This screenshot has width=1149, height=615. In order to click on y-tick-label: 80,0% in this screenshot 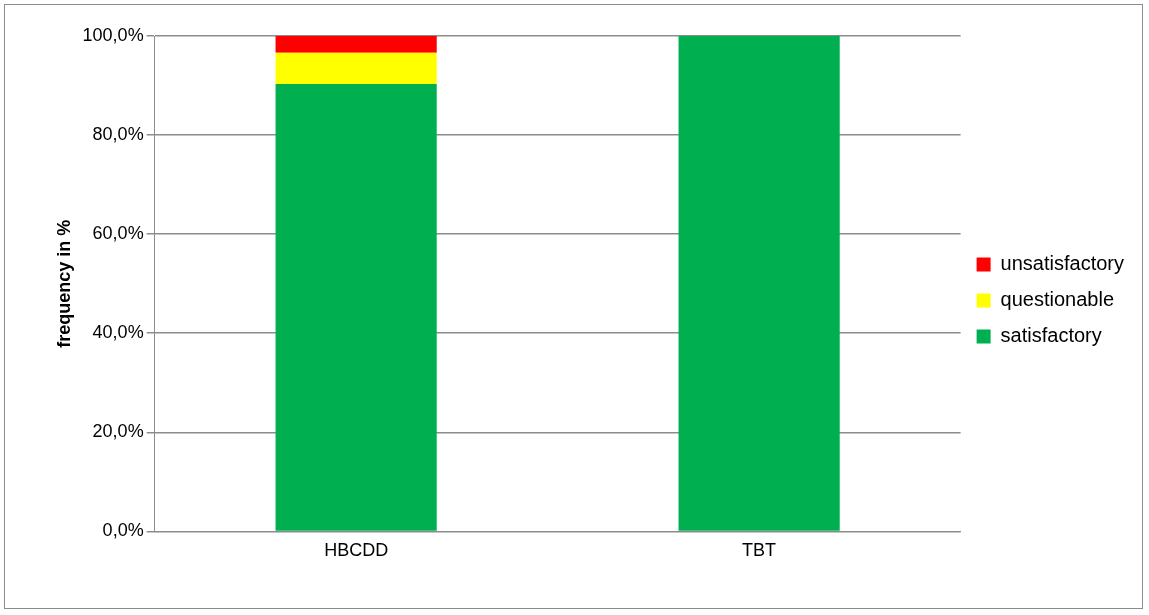, I will do `click(118, 134)`.